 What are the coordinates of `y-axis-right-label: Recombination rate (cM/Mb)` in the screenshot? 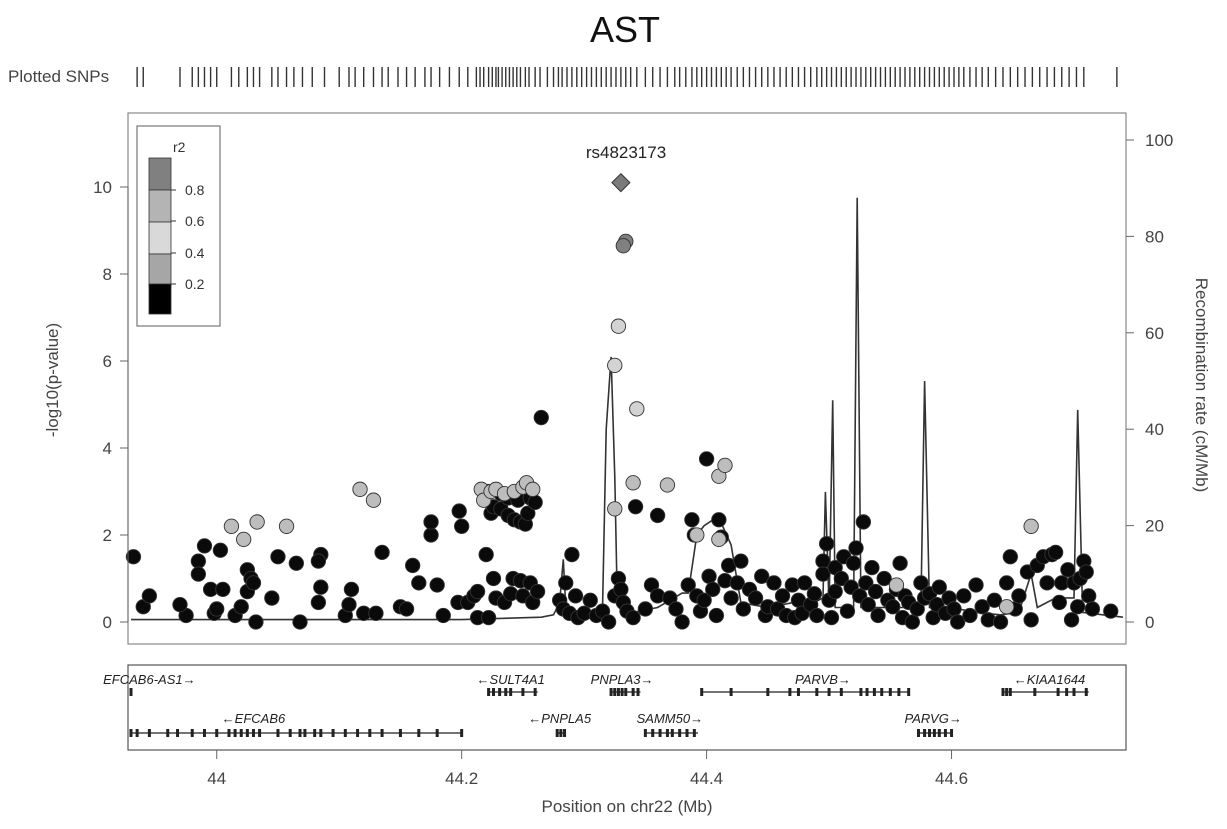 It's located at (1201, 385).